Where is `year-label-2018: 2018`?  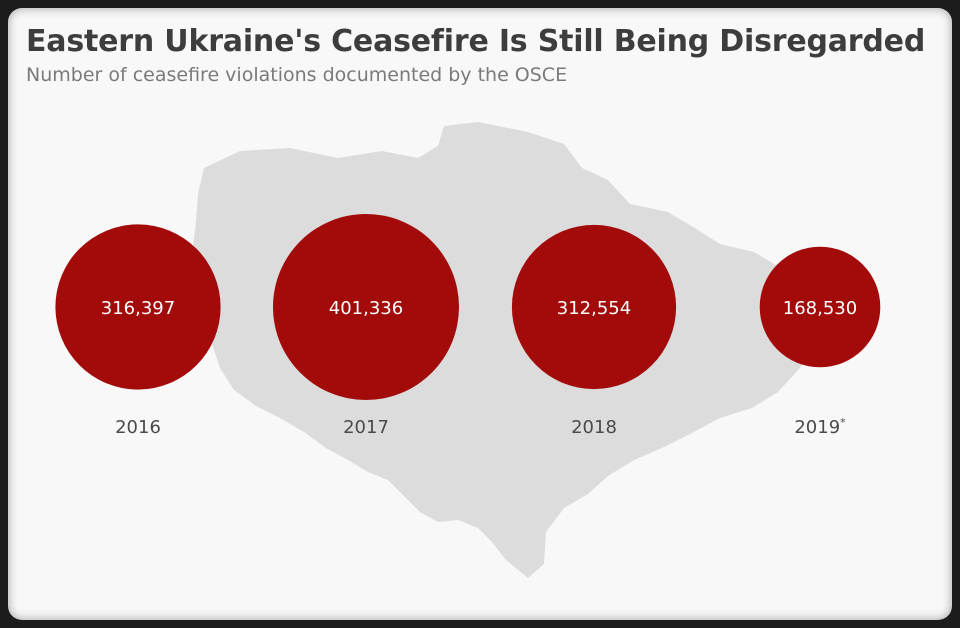 year-label-2018: 2018 is located at coordinates (594, 427).